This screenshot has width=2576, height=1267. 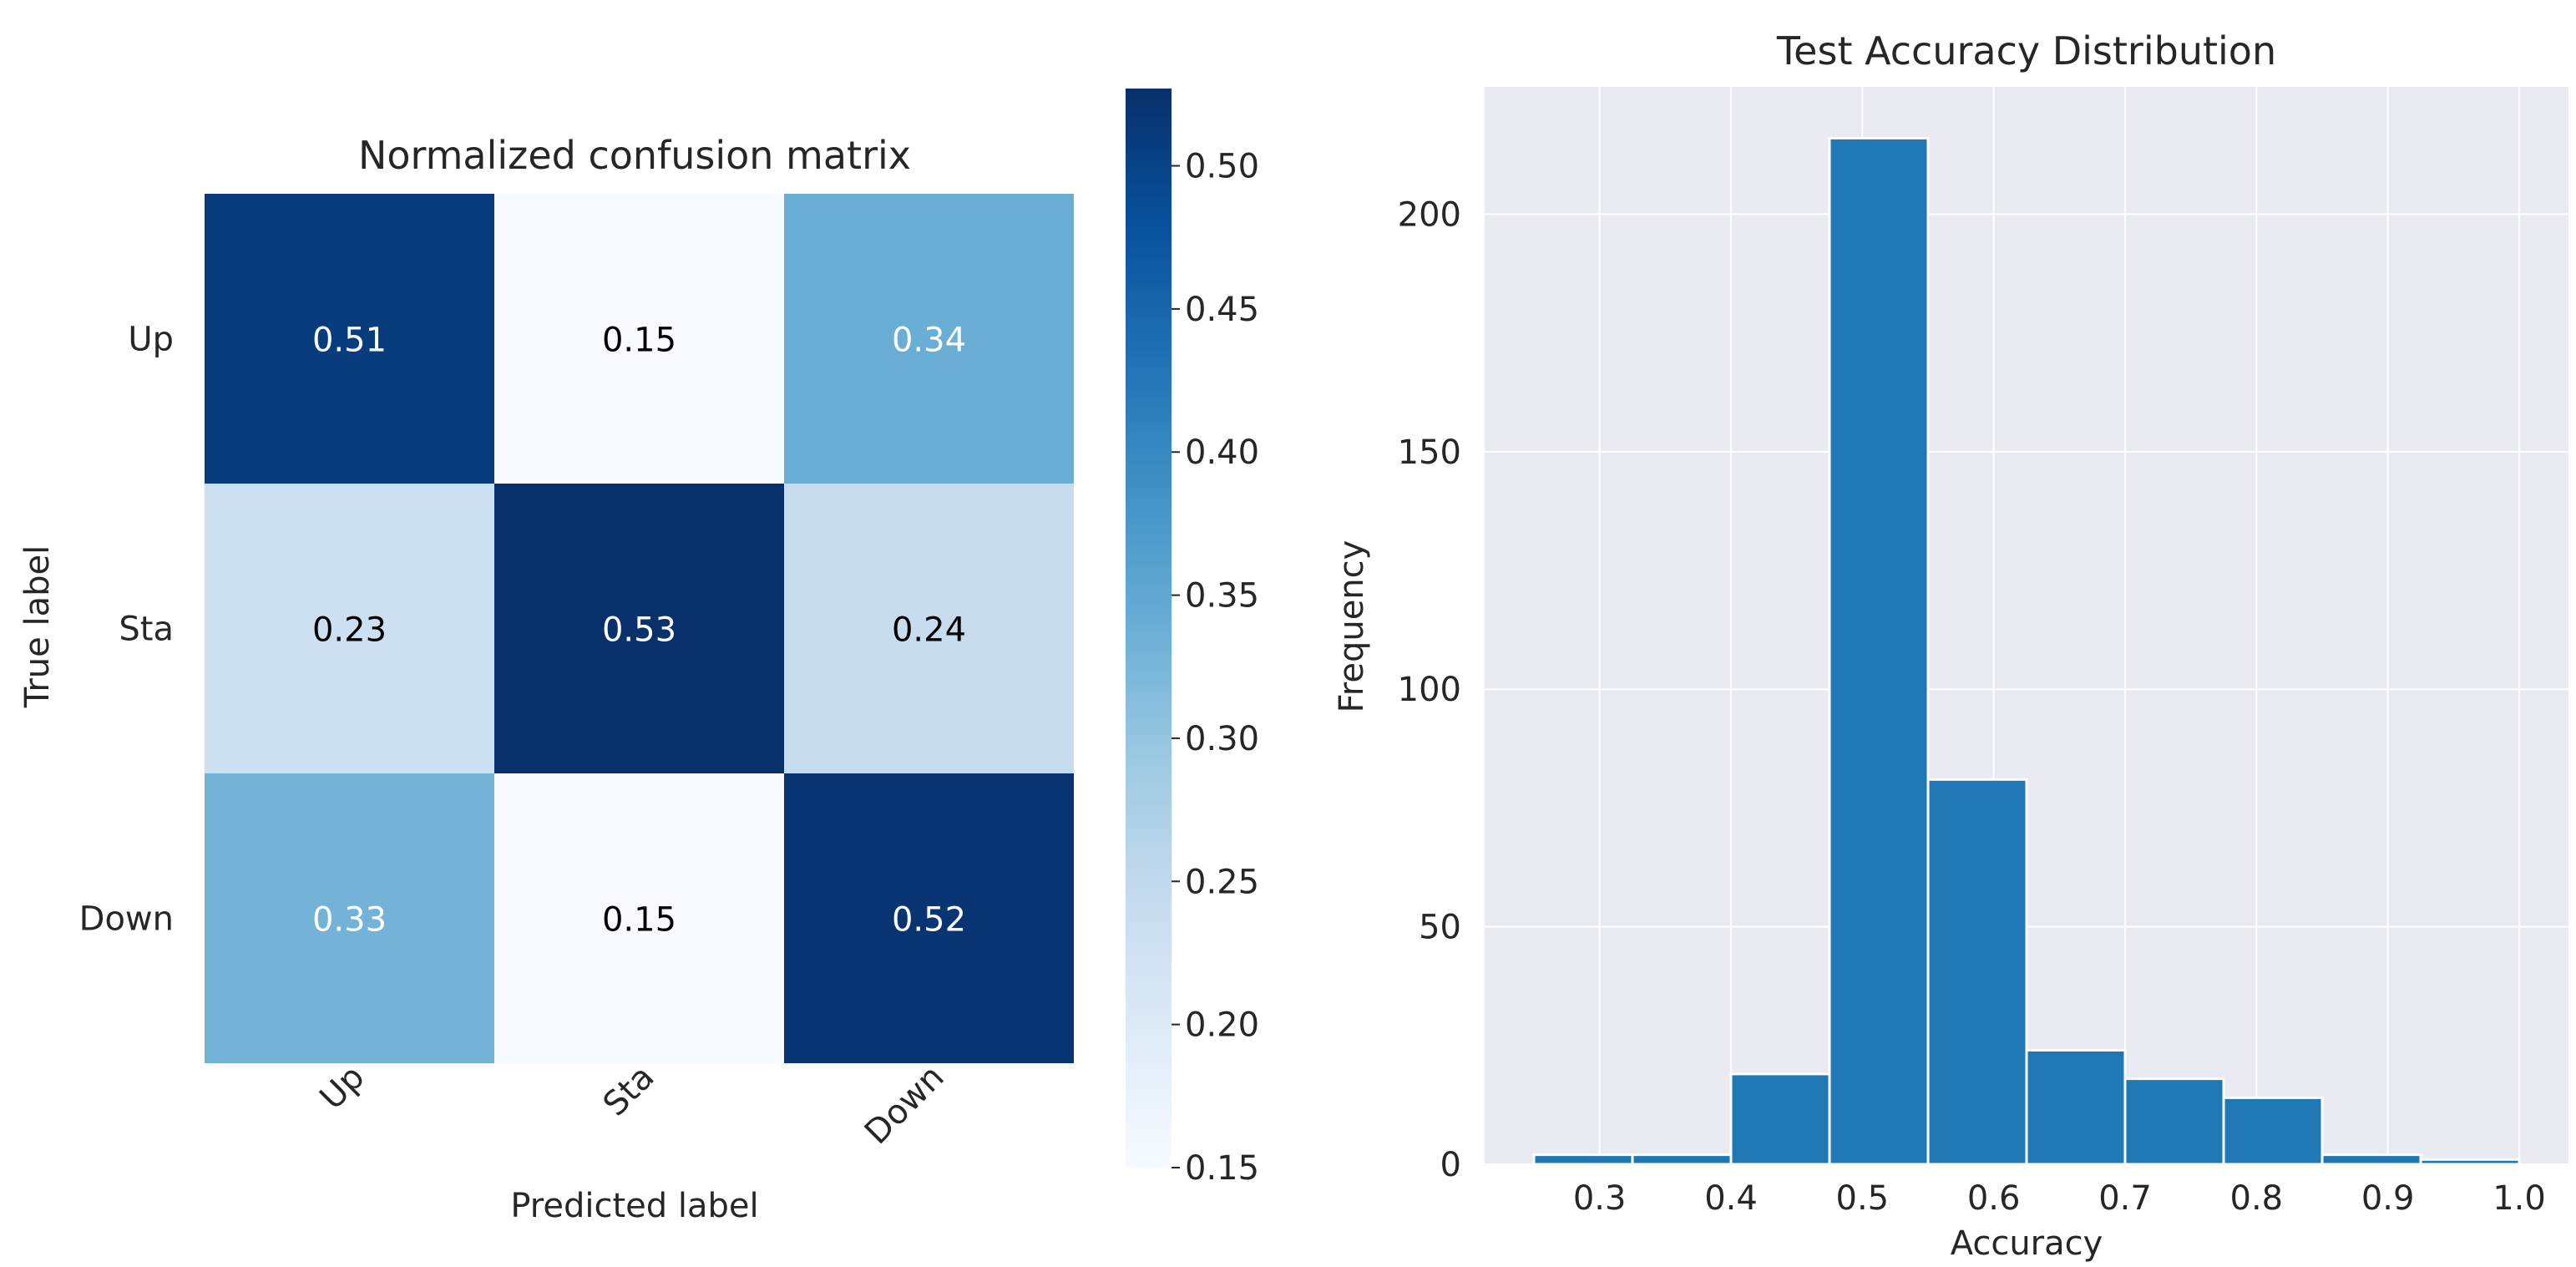 I want to click on cm-cell-value: 0.51, so click(x=349, y=341).